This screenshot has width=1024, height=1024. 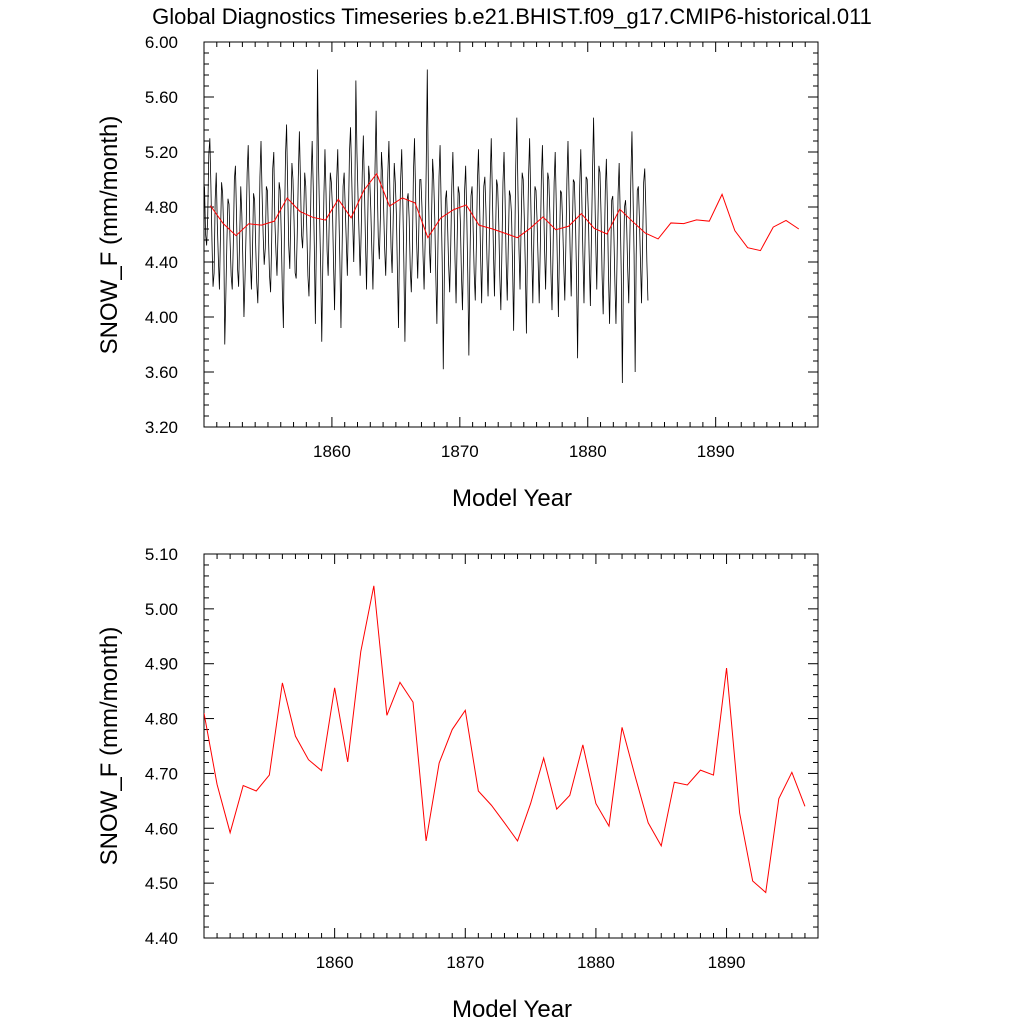 I want to click on bottom-y-tick-label: 4.40, so click(x=161, y=938).